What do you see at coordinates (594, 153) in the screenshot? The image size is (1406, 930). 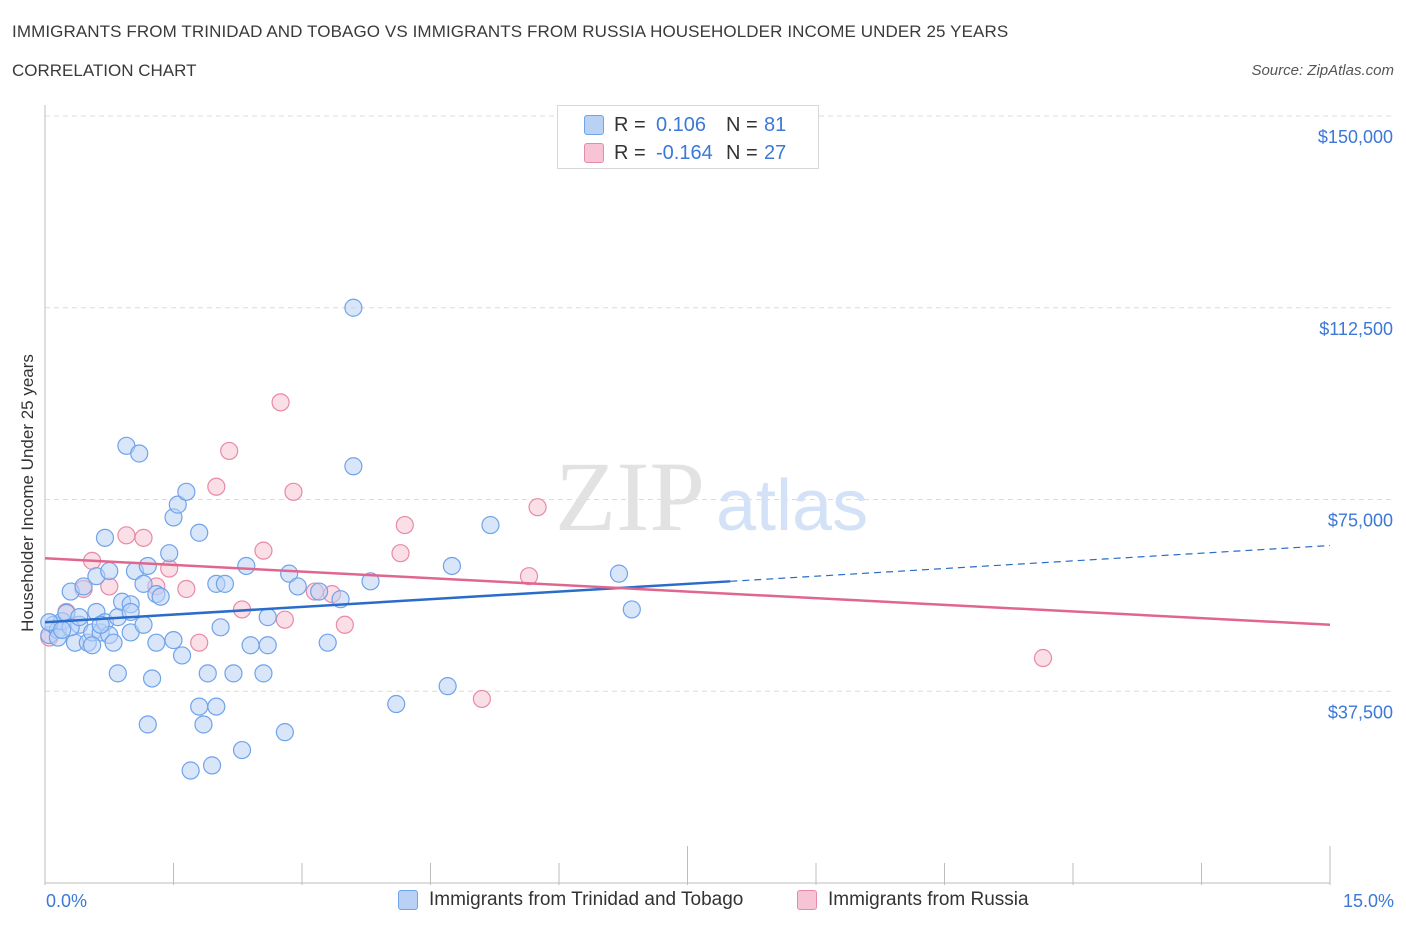 I see `legend-swatch-russia` at bounding box center [594, 153].